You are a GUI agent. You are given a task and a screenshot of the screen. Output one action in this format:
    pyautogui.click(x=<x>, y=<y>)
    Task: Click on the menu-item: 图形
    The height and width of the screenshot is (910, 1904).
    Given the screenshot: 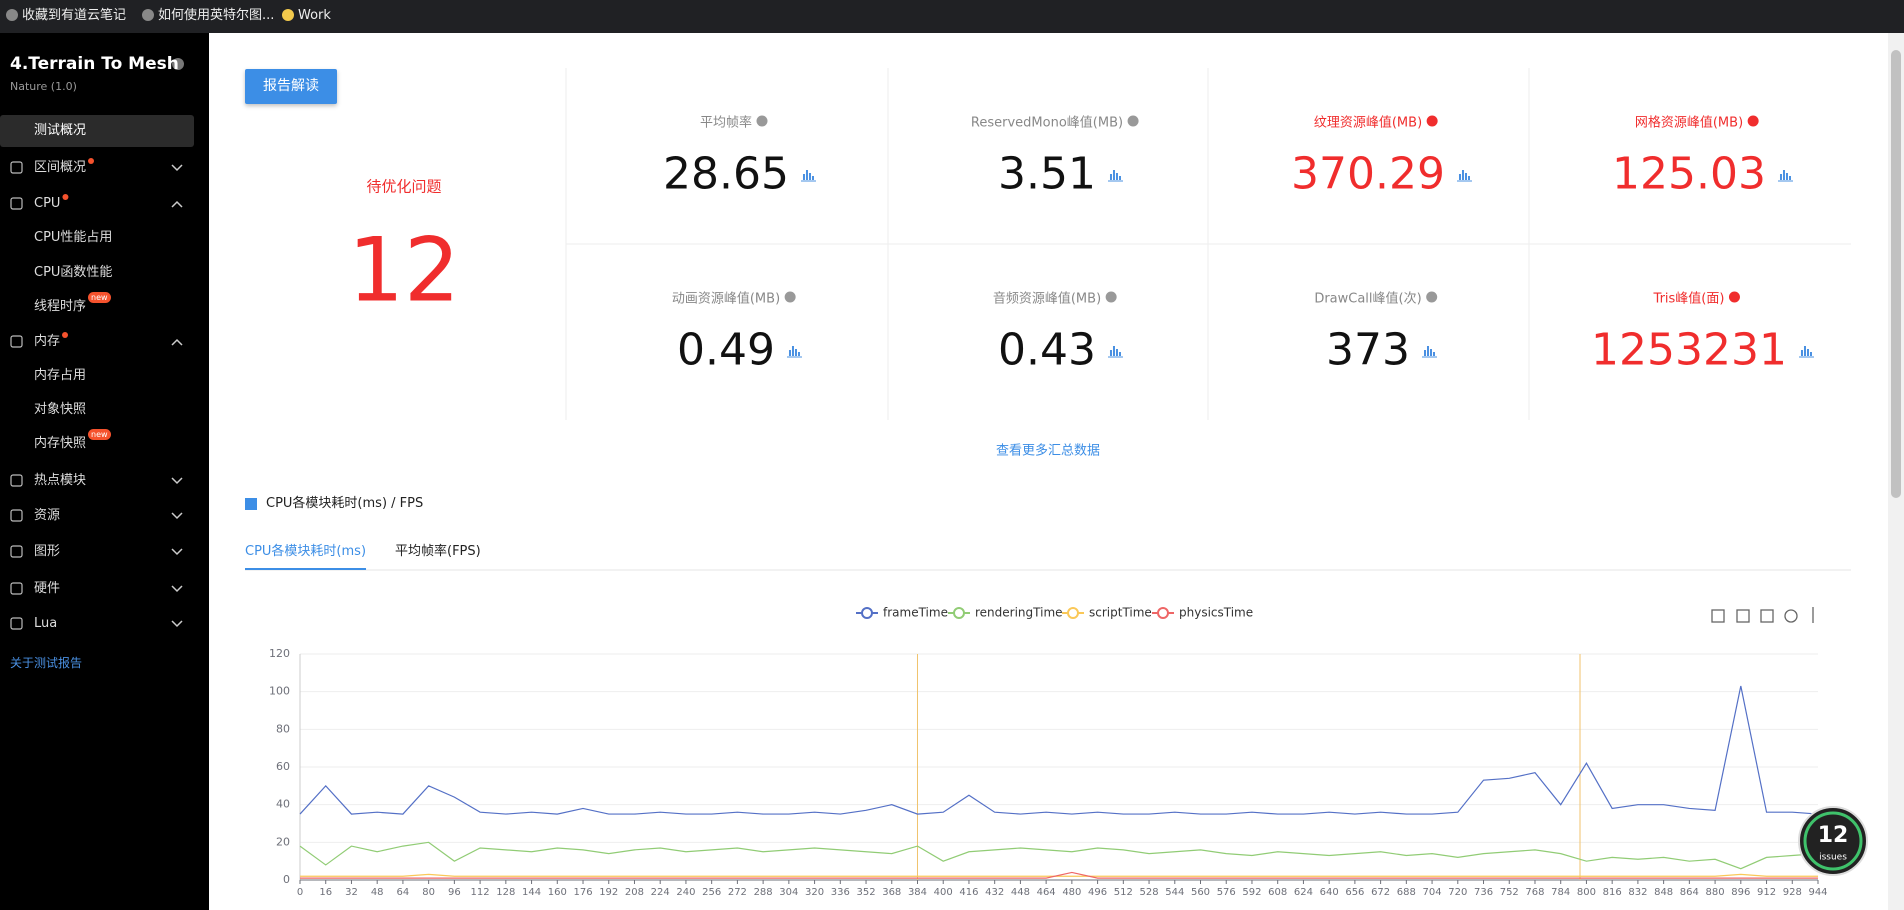 What is the action you would take?
    pyautogui.click(x=47, y=551)
    